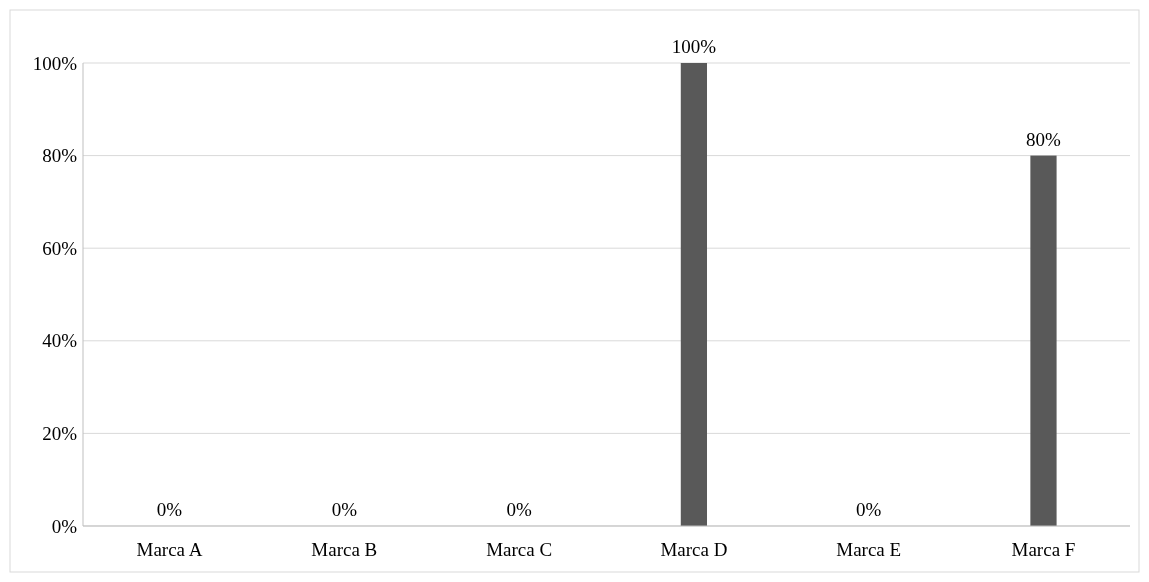  What do you see at coordinates (60, 341) in the screenshot?
I see `y-tick-label: 40%` at bounding box center [60, 341].